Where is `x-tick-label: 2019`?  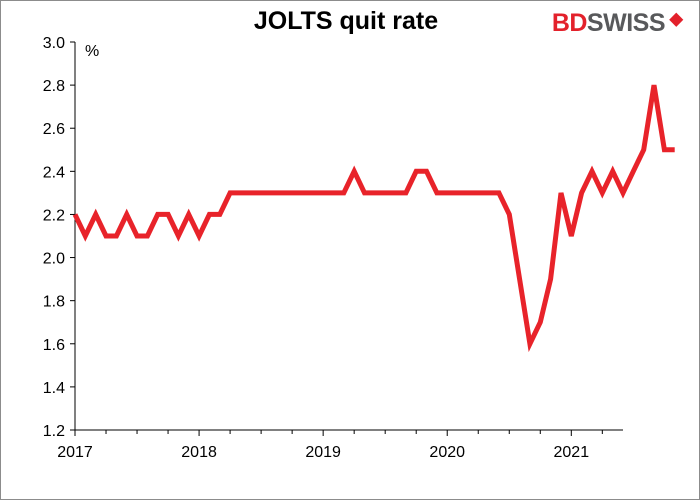 x-tick-label: 2019 is located at coordinates (323, 452).